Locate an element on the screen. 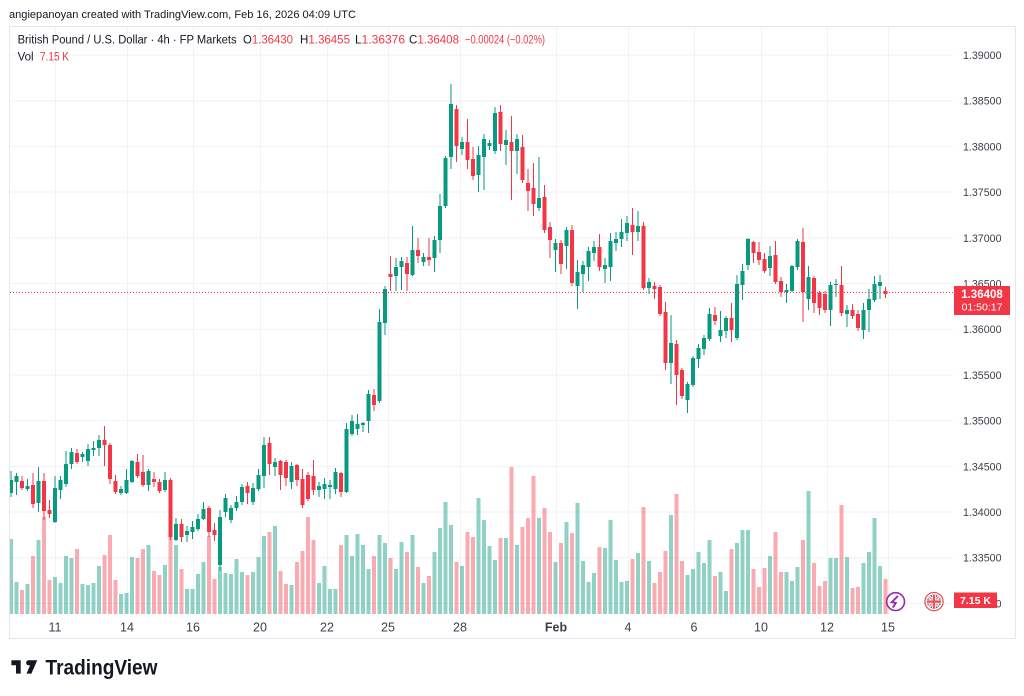  svg-text: 6 is located at coordinates (694, 628).